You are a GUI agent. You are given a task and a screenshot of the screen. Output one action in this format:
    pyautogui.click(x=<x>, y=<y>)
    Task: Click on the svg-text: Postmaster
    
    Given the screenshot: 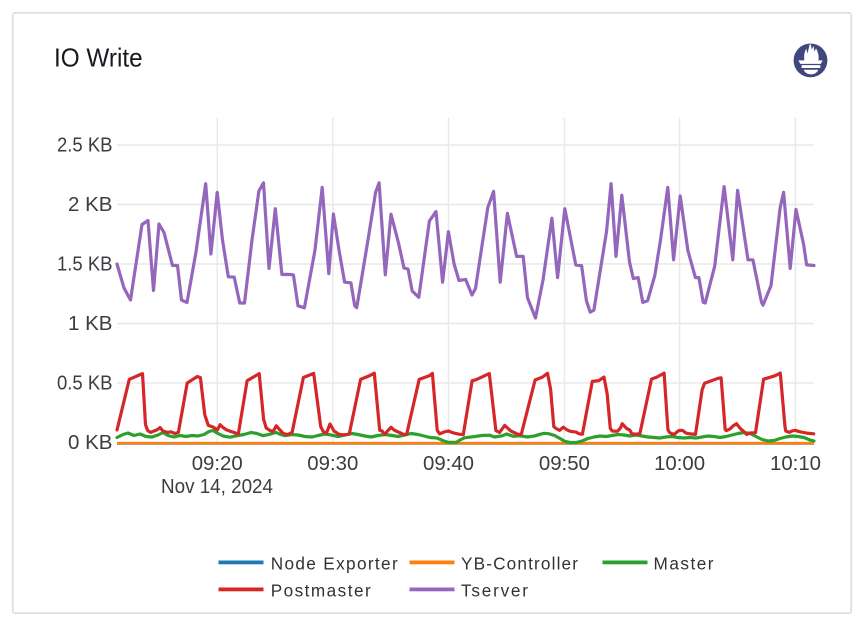 What is the action you would take?
    pyautogui.click(x=321, y=590)
    